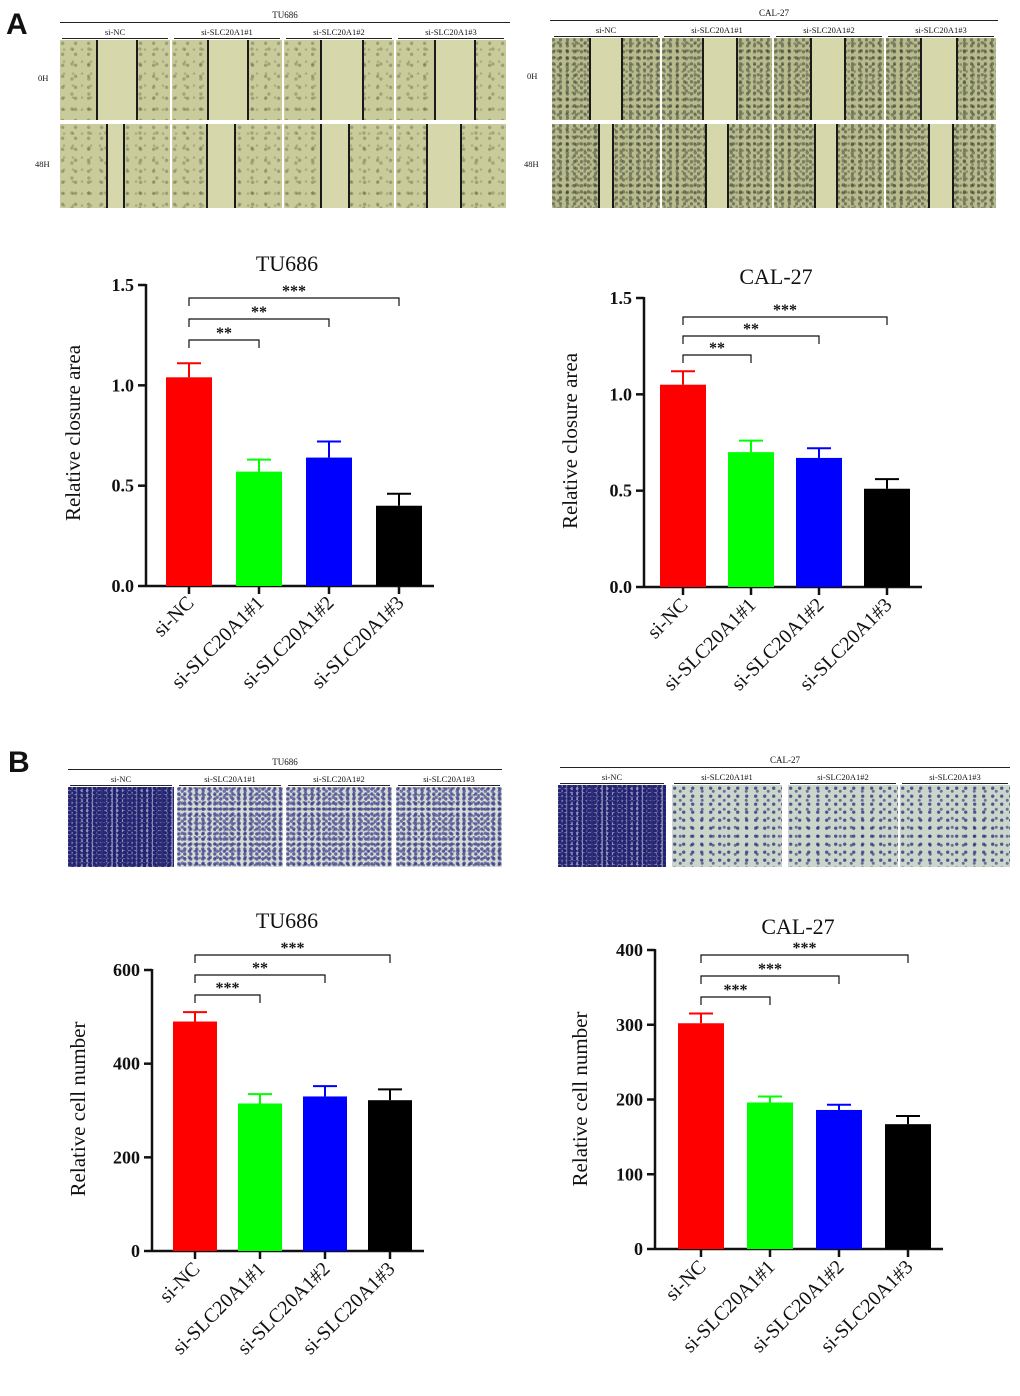 The height and width of the screenshot is (1396, 1020). I want to click on transwell-title-rule, so click(785, 767).